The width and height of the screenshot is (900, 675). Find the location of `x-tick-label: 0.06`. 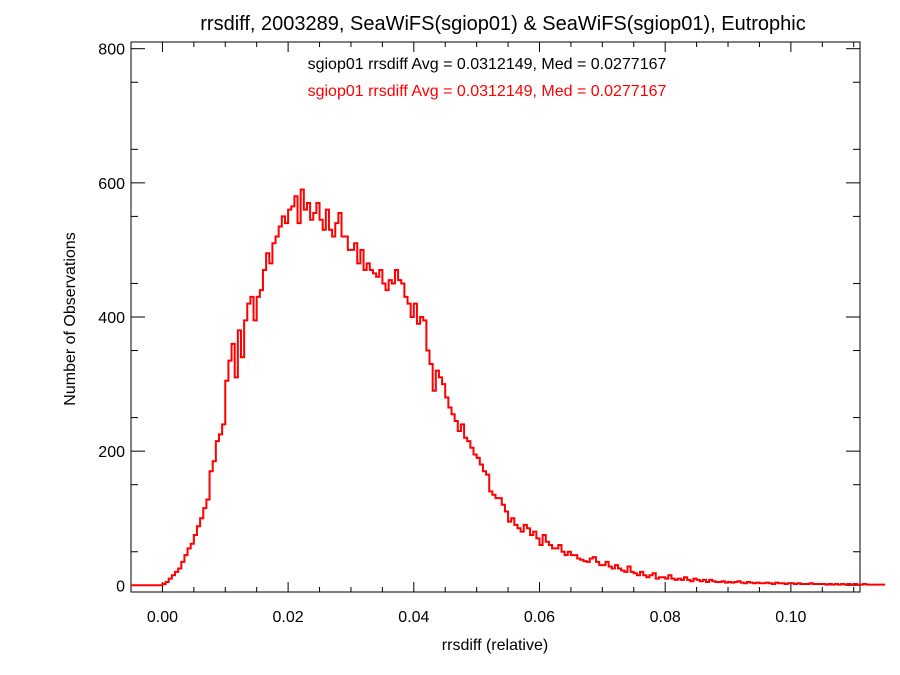

x-tick-label: 0.06 is located at coordinates (539, 617).